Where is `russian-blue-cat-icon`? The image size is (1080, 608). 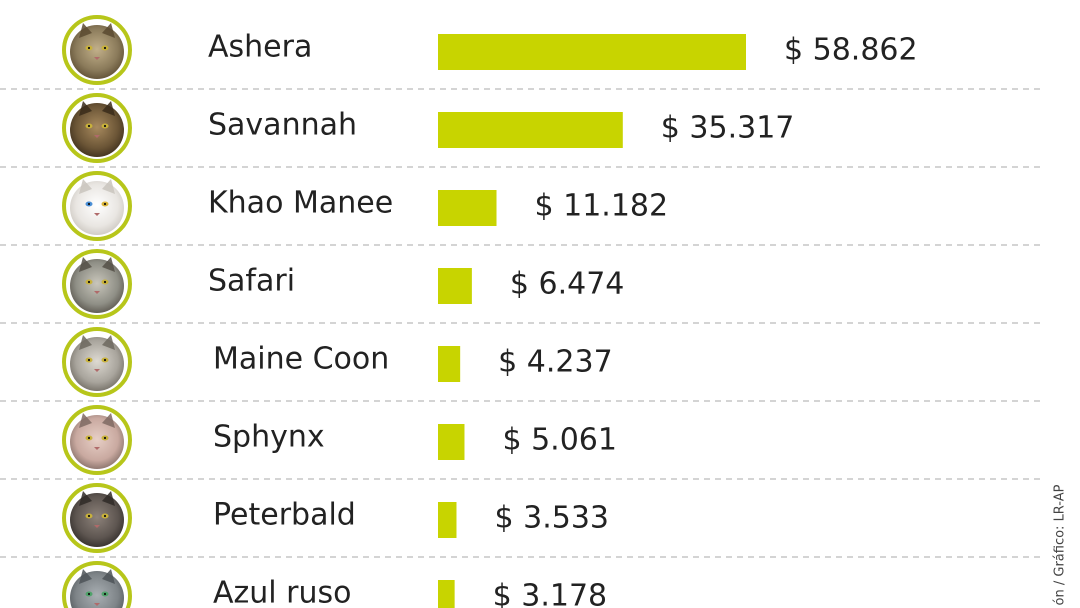
russian-blue-cat-icon is located at coordinates (97, 584).